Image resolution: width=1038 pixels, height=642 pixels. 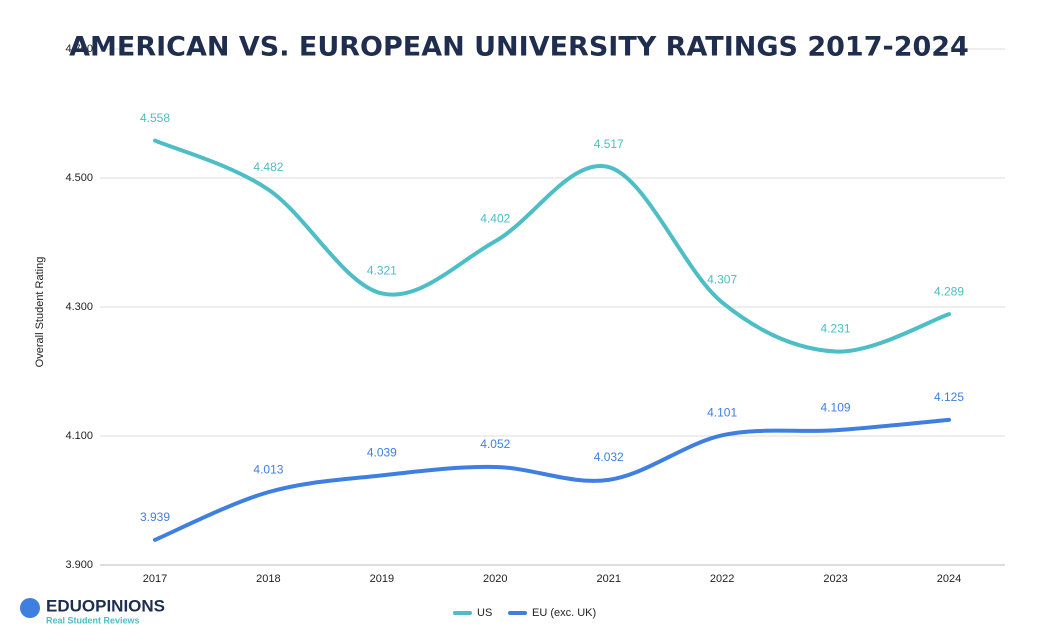 I want to click on y-axis-label: Overall Student Rating, so click(x=40, y=312).